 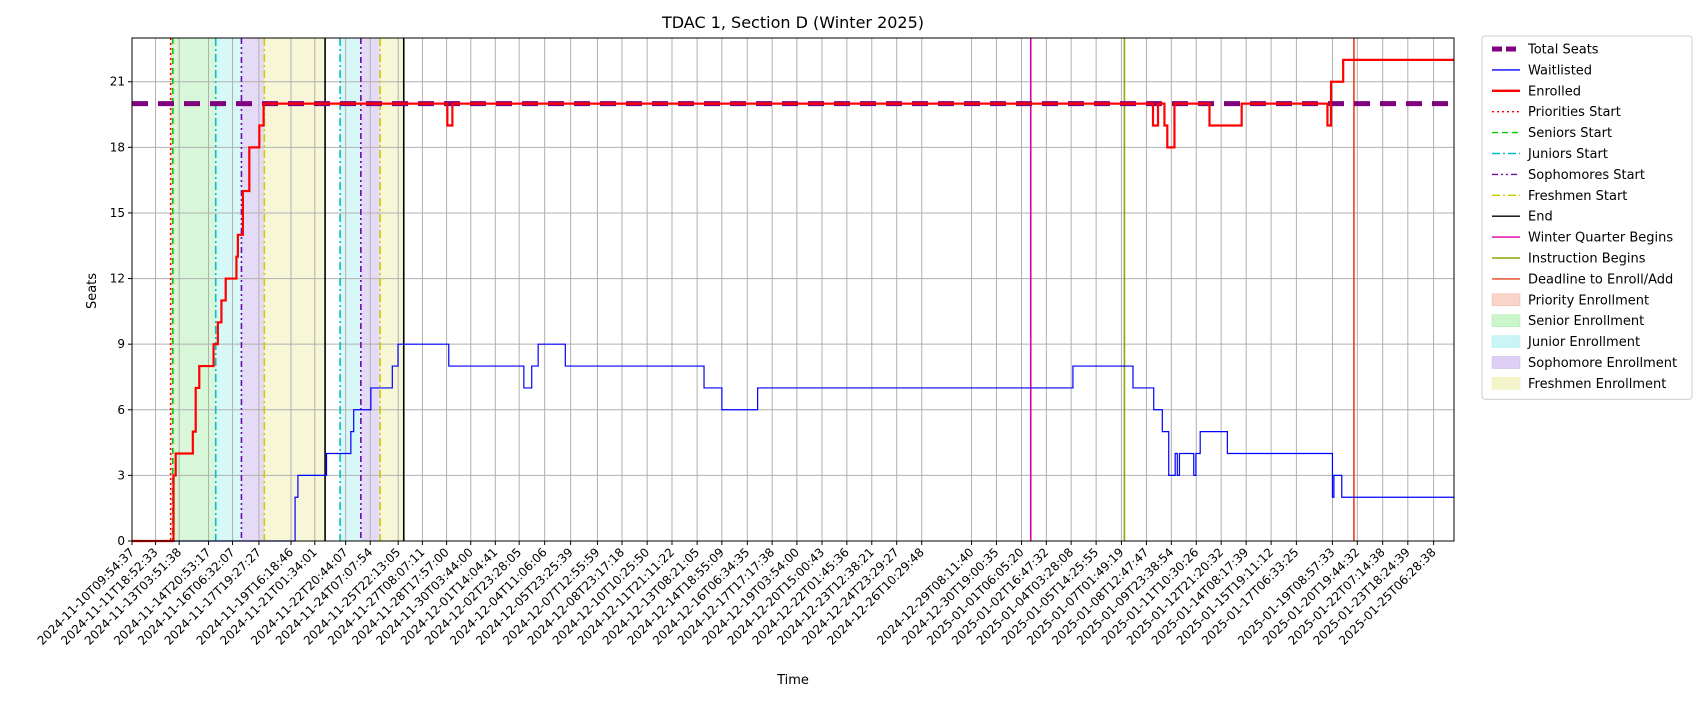 I want to click on legend-label-end: End, so click(x=1540, y=217).